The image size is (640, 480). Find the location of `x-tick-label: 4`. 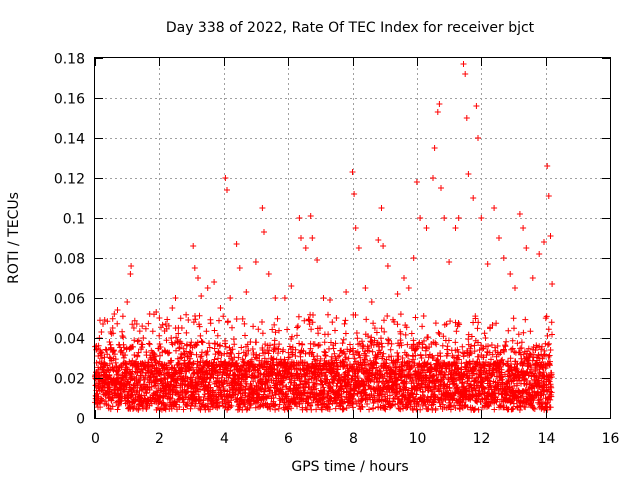

x-tick-label: 4 is located at coordinates (224, 439).